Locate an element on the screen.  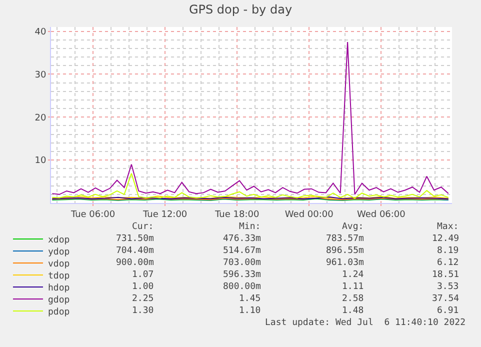
text: 596.33m is located at coordinates (242, 275).